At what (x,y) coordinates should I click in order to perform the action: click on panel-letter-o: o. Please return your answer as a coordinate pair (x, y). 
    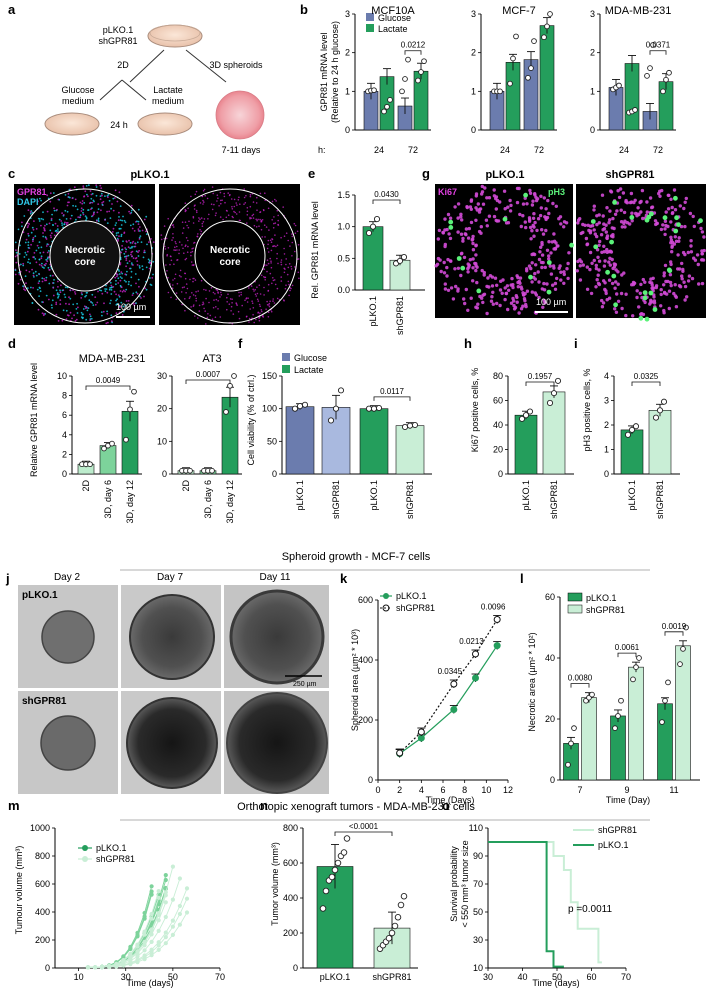
    Looking at the image, I should click on (446, 805).